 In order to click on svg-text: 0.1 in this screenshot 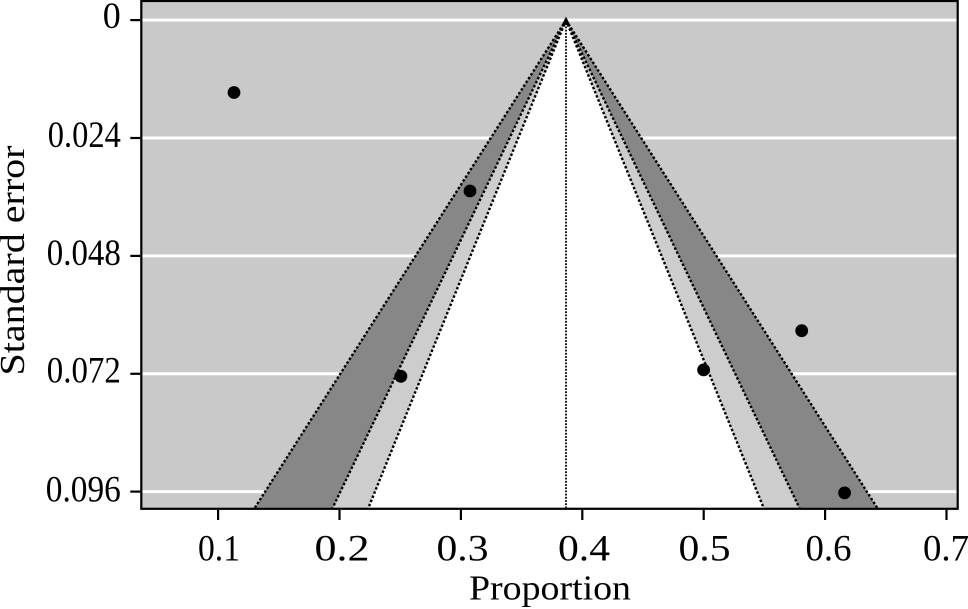, I will do `click(219, 549)`.